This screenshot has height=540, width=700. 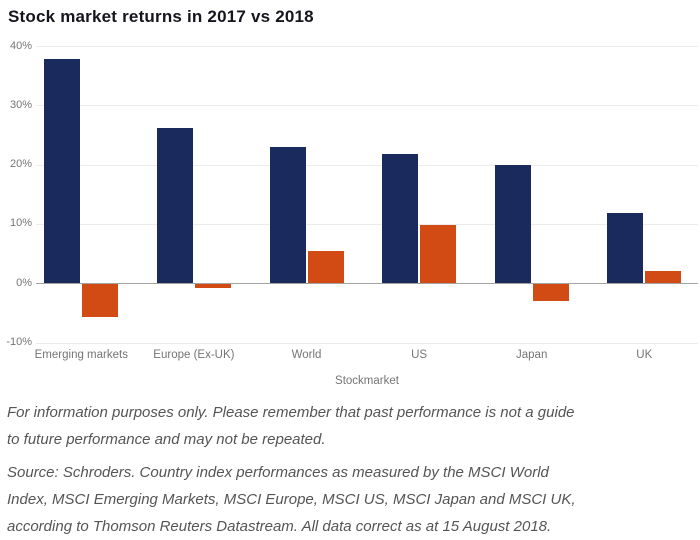 I want to click on y-tick--10: -10%, so click(x=19, y=342).